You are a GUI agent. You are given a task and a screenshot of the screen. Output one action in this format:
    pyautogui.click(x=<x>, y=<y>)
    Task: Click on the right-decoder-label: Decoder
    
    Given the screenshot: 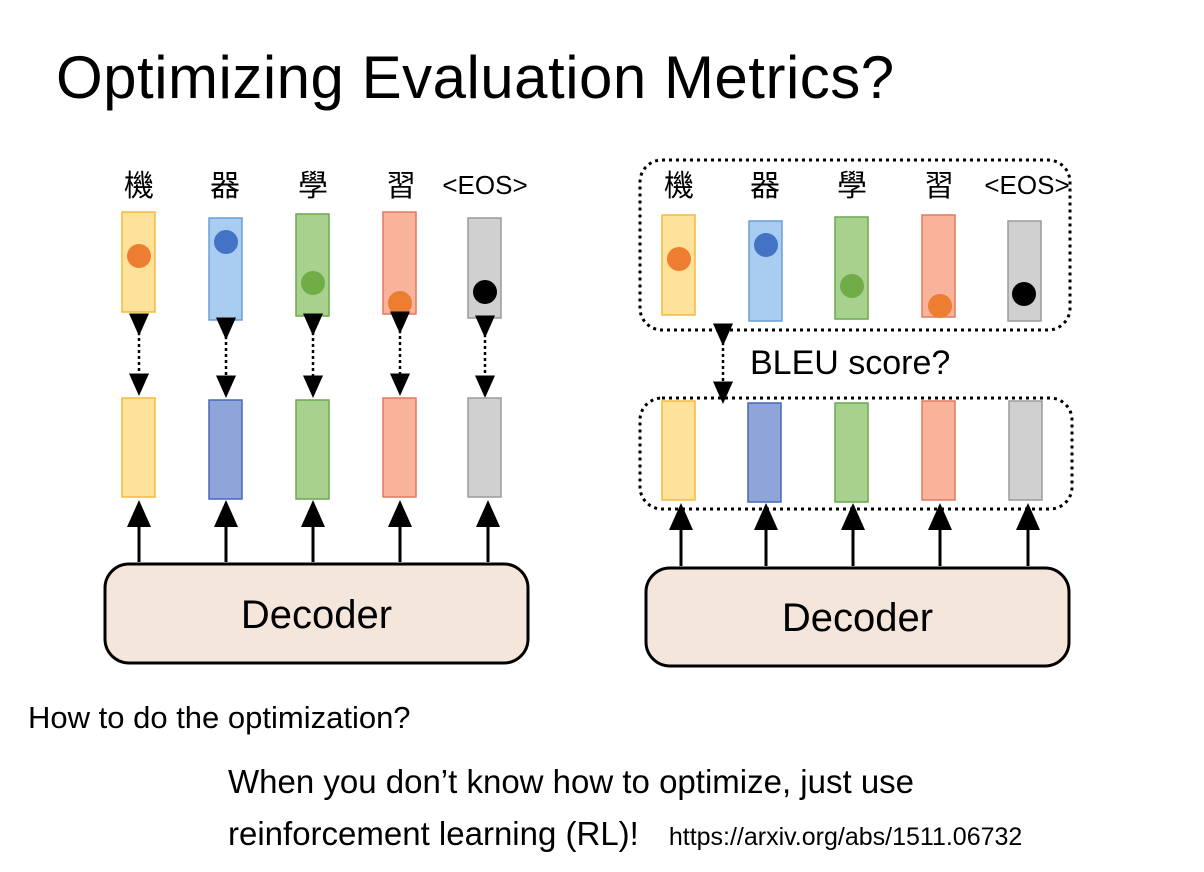 What is the action you would take?
    pyautogui.click(x=857, y=618)
    